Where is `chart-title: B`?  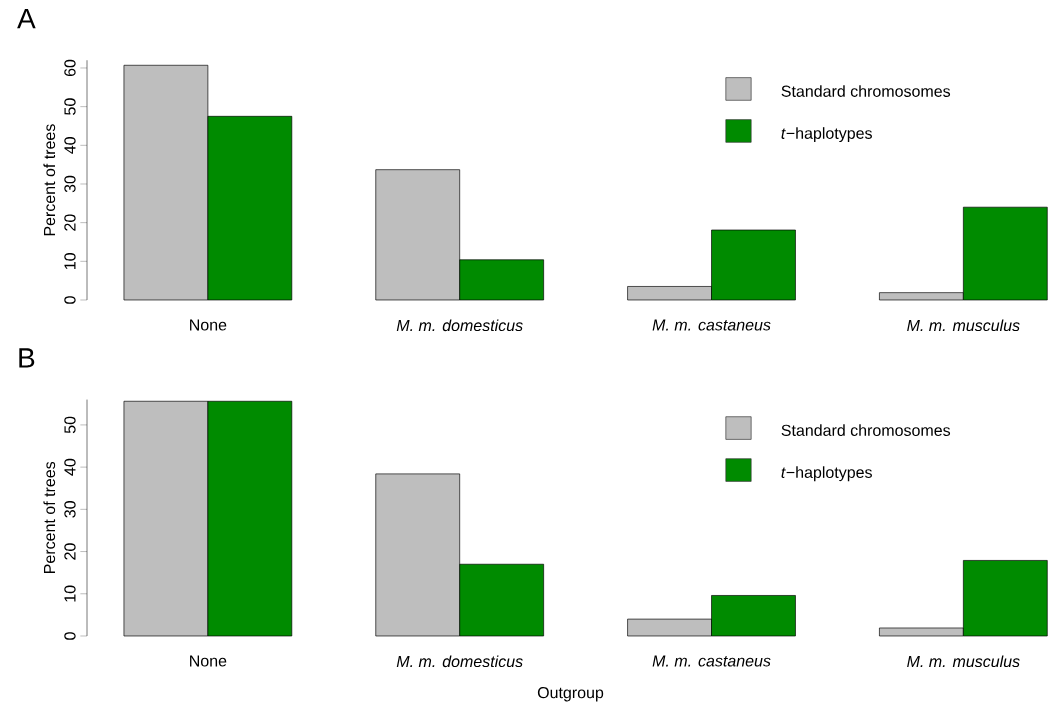 chart-title: B is located at coordinates (27, 358).